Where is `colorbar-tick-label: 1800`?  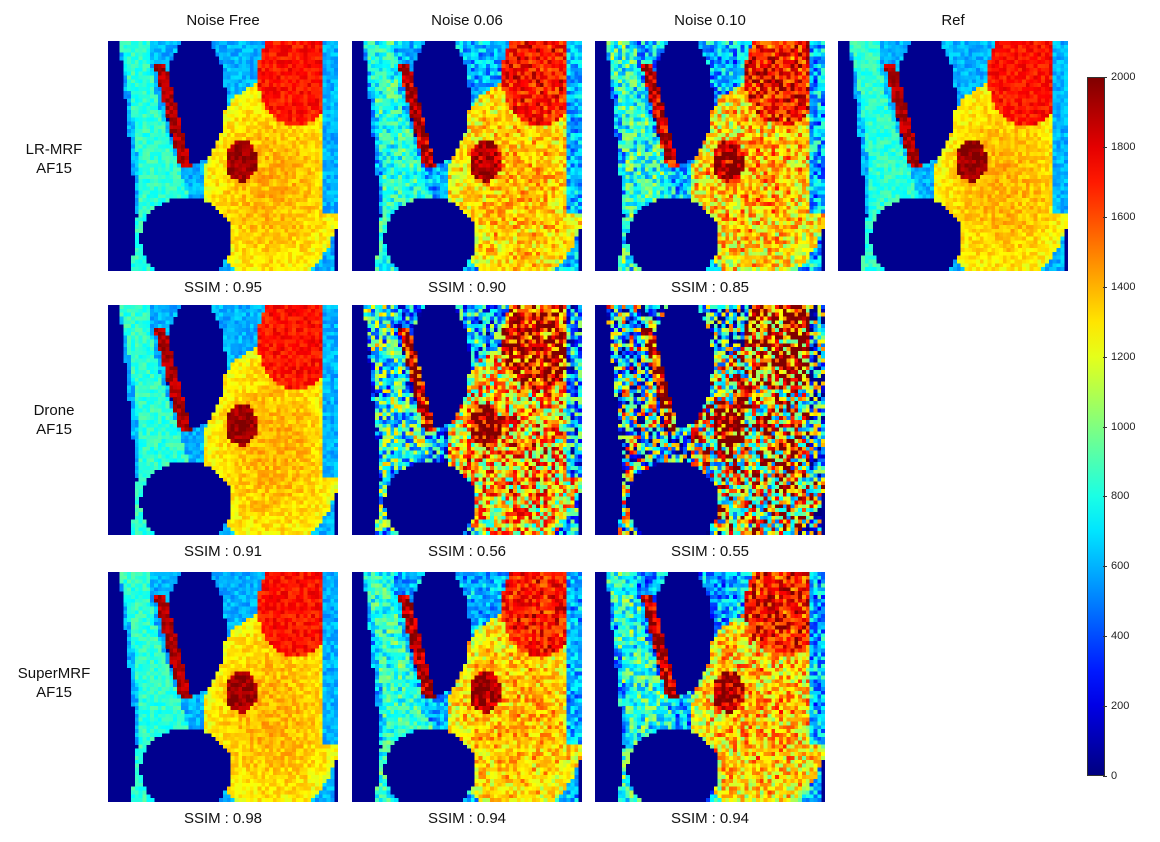 colorbar-tick-label: 1800 is located at coordinates (1123, 147).